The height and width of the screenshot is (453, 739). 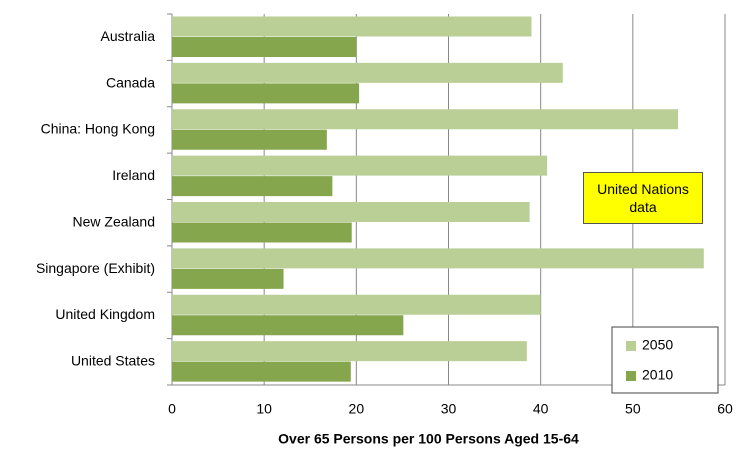 What do you see at coordinates (264, 409) in the screenshot?
I see `x-tick-label: 10` at bounding box center [264, 409].